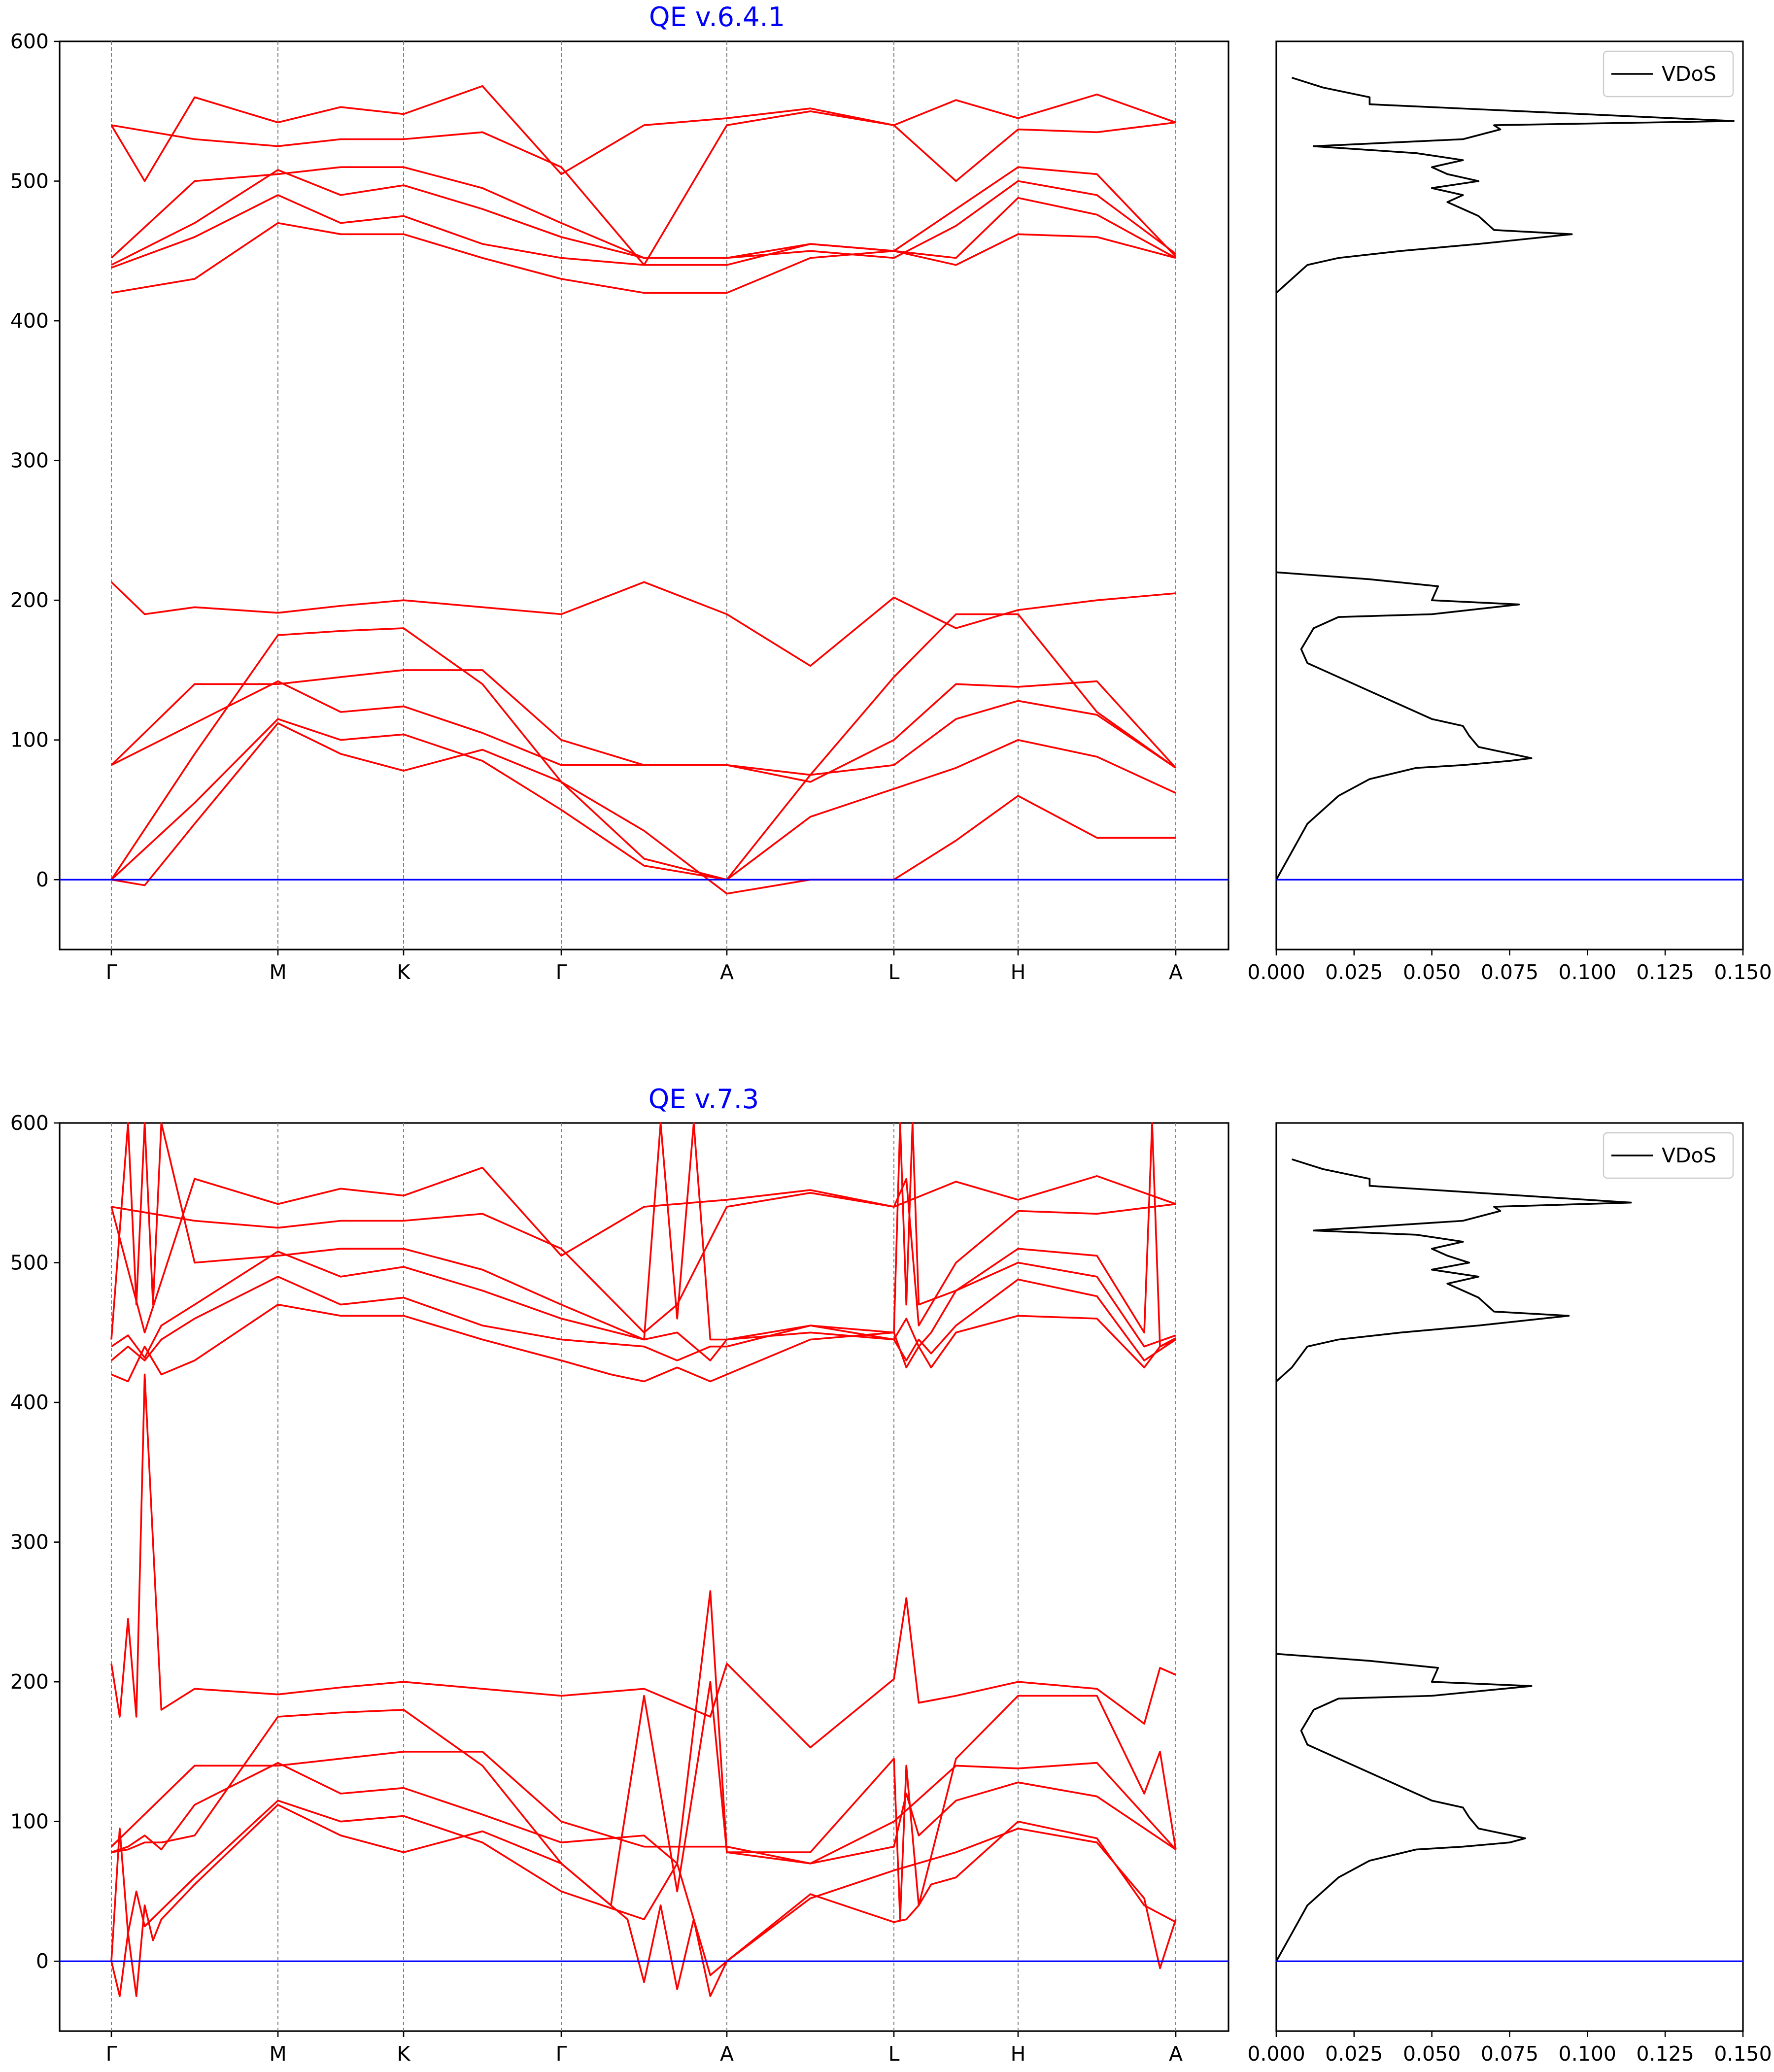 The image size is (1774, 2072). What do you see at coordinates (704, 1099) in the screenshot?
I see `chart-title: QE v.7.3` at bounding box center [704, 1099].